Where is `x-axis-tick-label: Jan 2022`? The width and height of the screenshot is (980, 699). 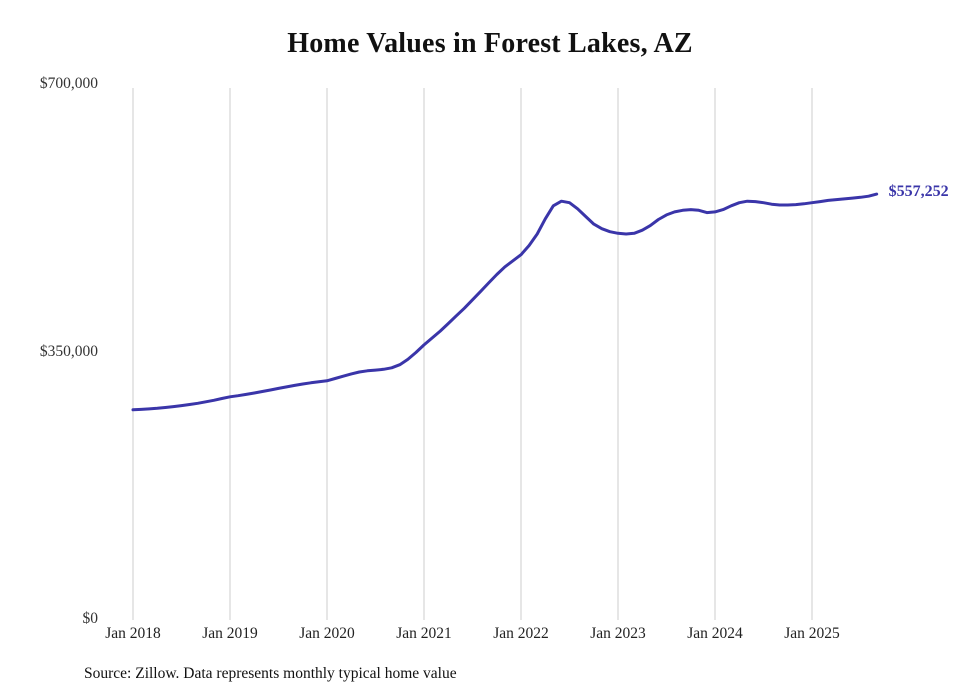 x-axis-tick-label: Jan 2022 is located at coordinates (521, 633).